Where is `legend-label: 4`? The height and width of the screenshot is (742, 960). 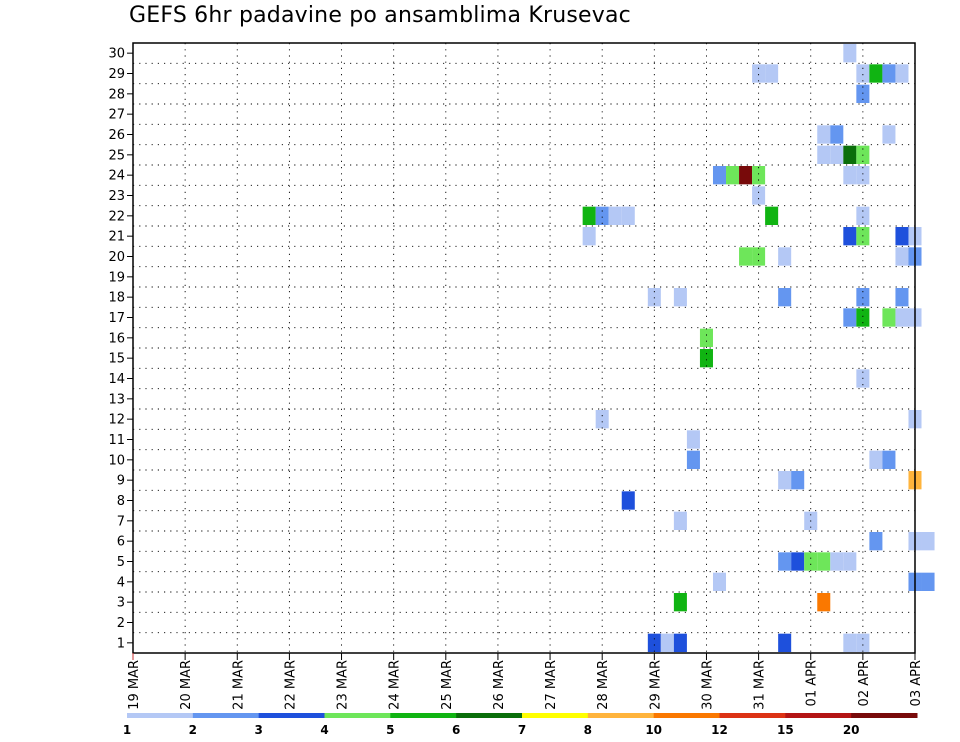 legend-label: 4 is located at coordinates (324, 730).